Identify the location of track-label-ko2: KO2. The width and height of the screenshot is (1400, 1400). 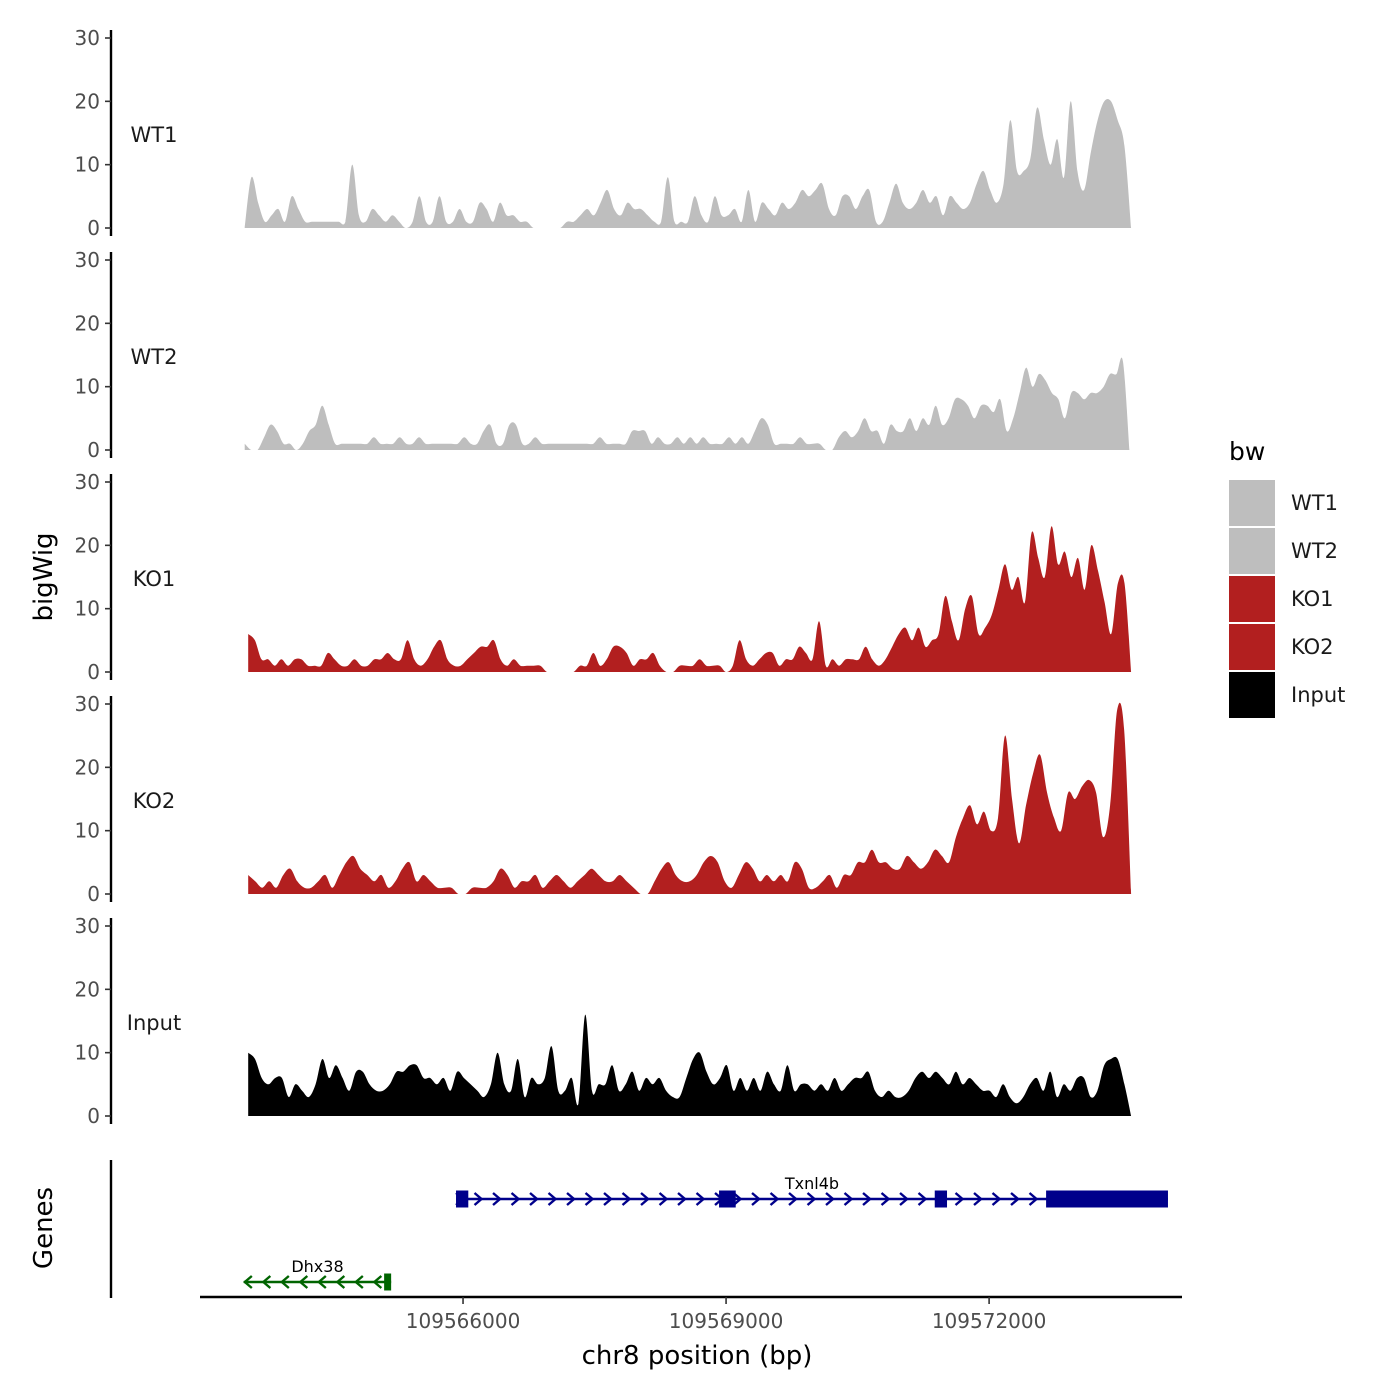
(154, 801).